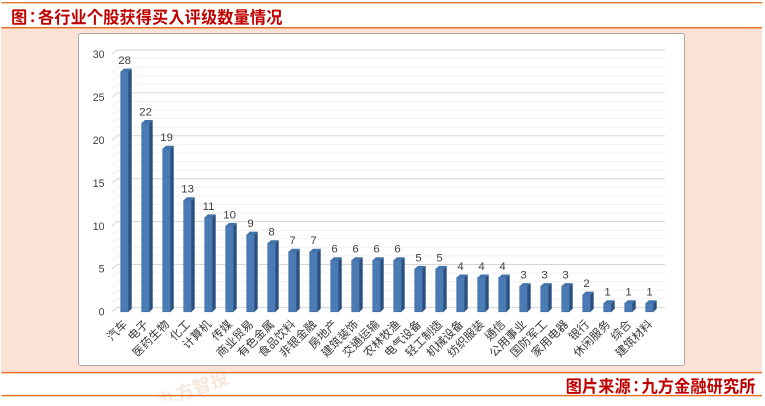 The height and width of the screenshot is (406, 765). Describe the element at coordinates (102, 313) in the screenshot. I see `svg-text: 0` at that location.